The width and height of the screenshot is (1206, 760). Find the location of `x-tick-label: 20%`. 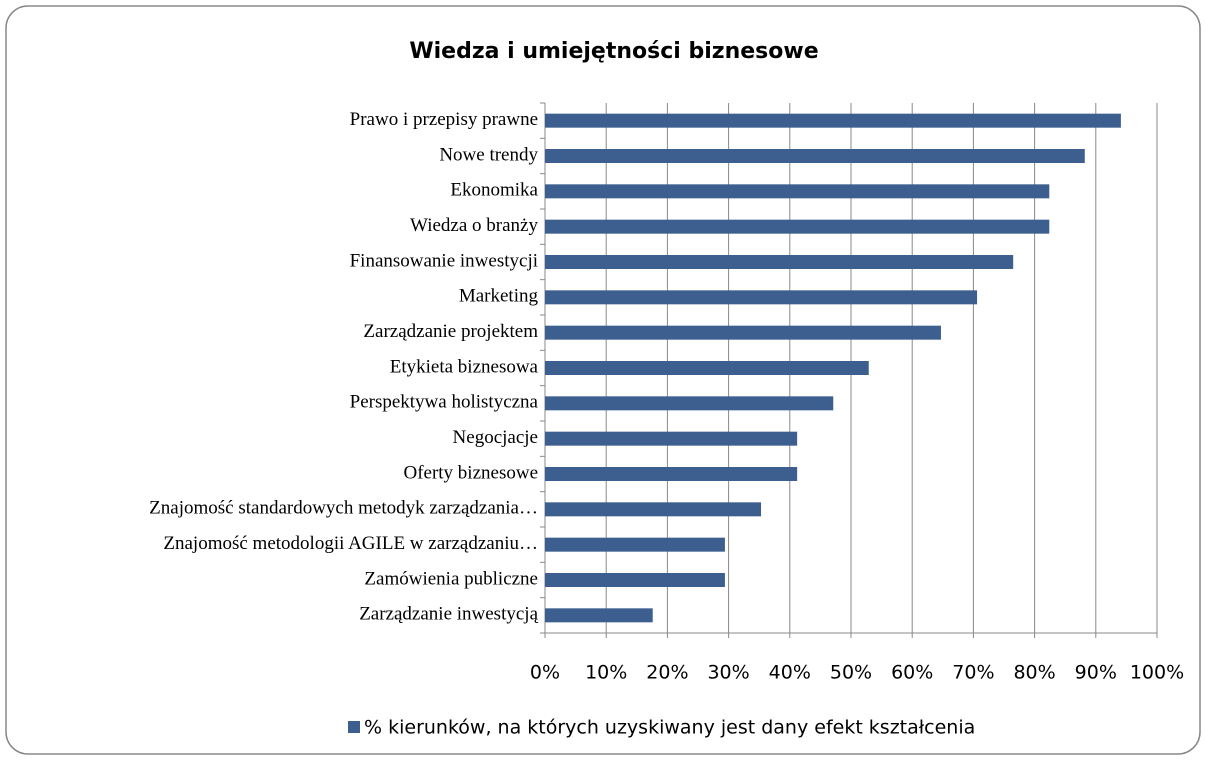

x-tick-label: 20% is located at coordinates (667, 673).